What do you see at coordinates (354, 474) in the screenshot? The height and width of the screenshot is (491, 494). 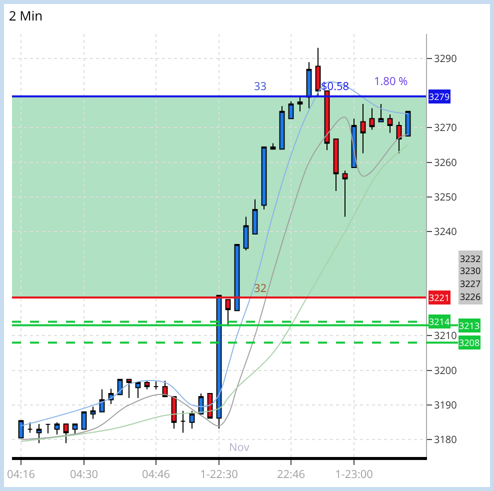 I see `x-tick-label: 1-23:00` at bounding box center [354, 474].